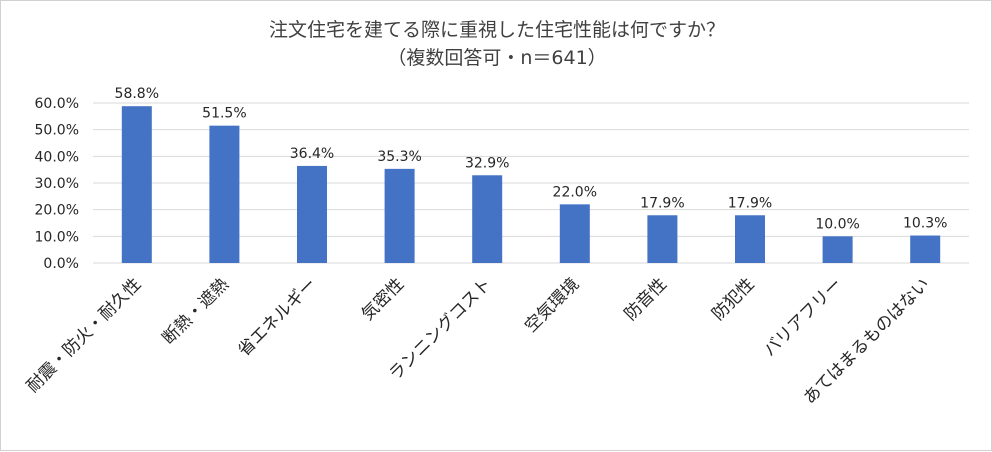 This screenshot has width=992, height=452. I want to click on category-label: 空気環境, so click(552, 305).